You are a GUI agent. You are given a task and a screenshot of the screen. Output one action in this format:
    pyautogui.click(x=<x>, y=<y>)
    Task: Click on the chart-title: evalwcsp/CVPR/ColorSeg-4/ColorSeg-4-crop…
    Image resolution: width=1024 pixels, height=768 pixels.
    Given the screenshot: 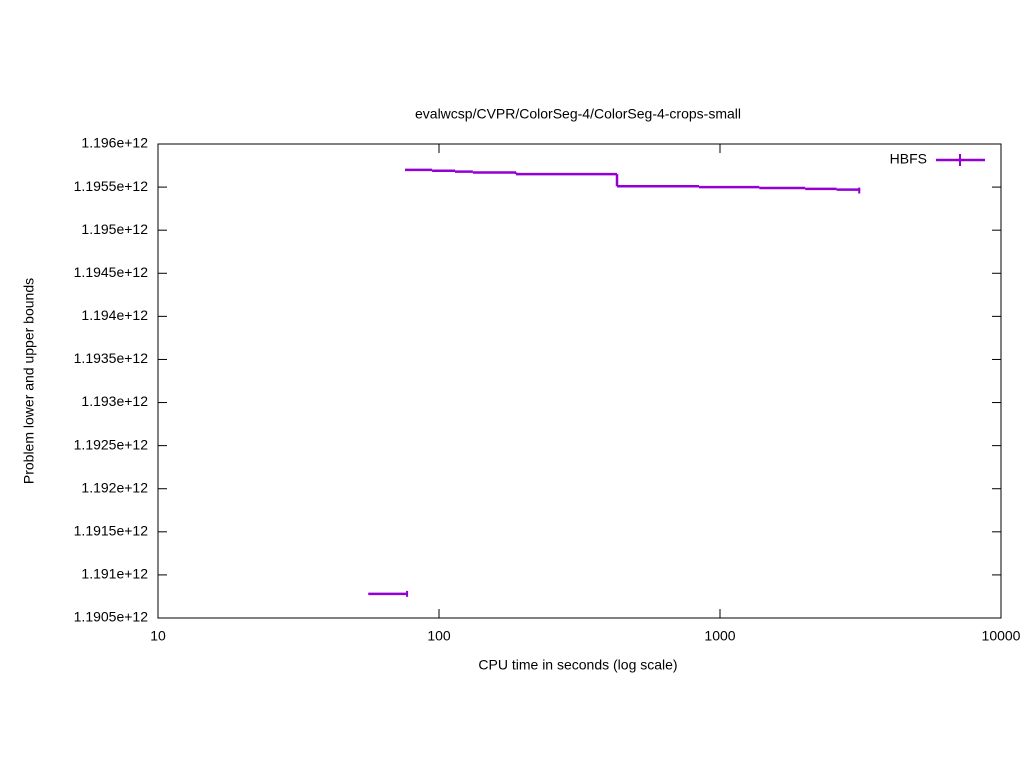 What is the action you would take?
    pyautogui.click(x=578, y=114)
    